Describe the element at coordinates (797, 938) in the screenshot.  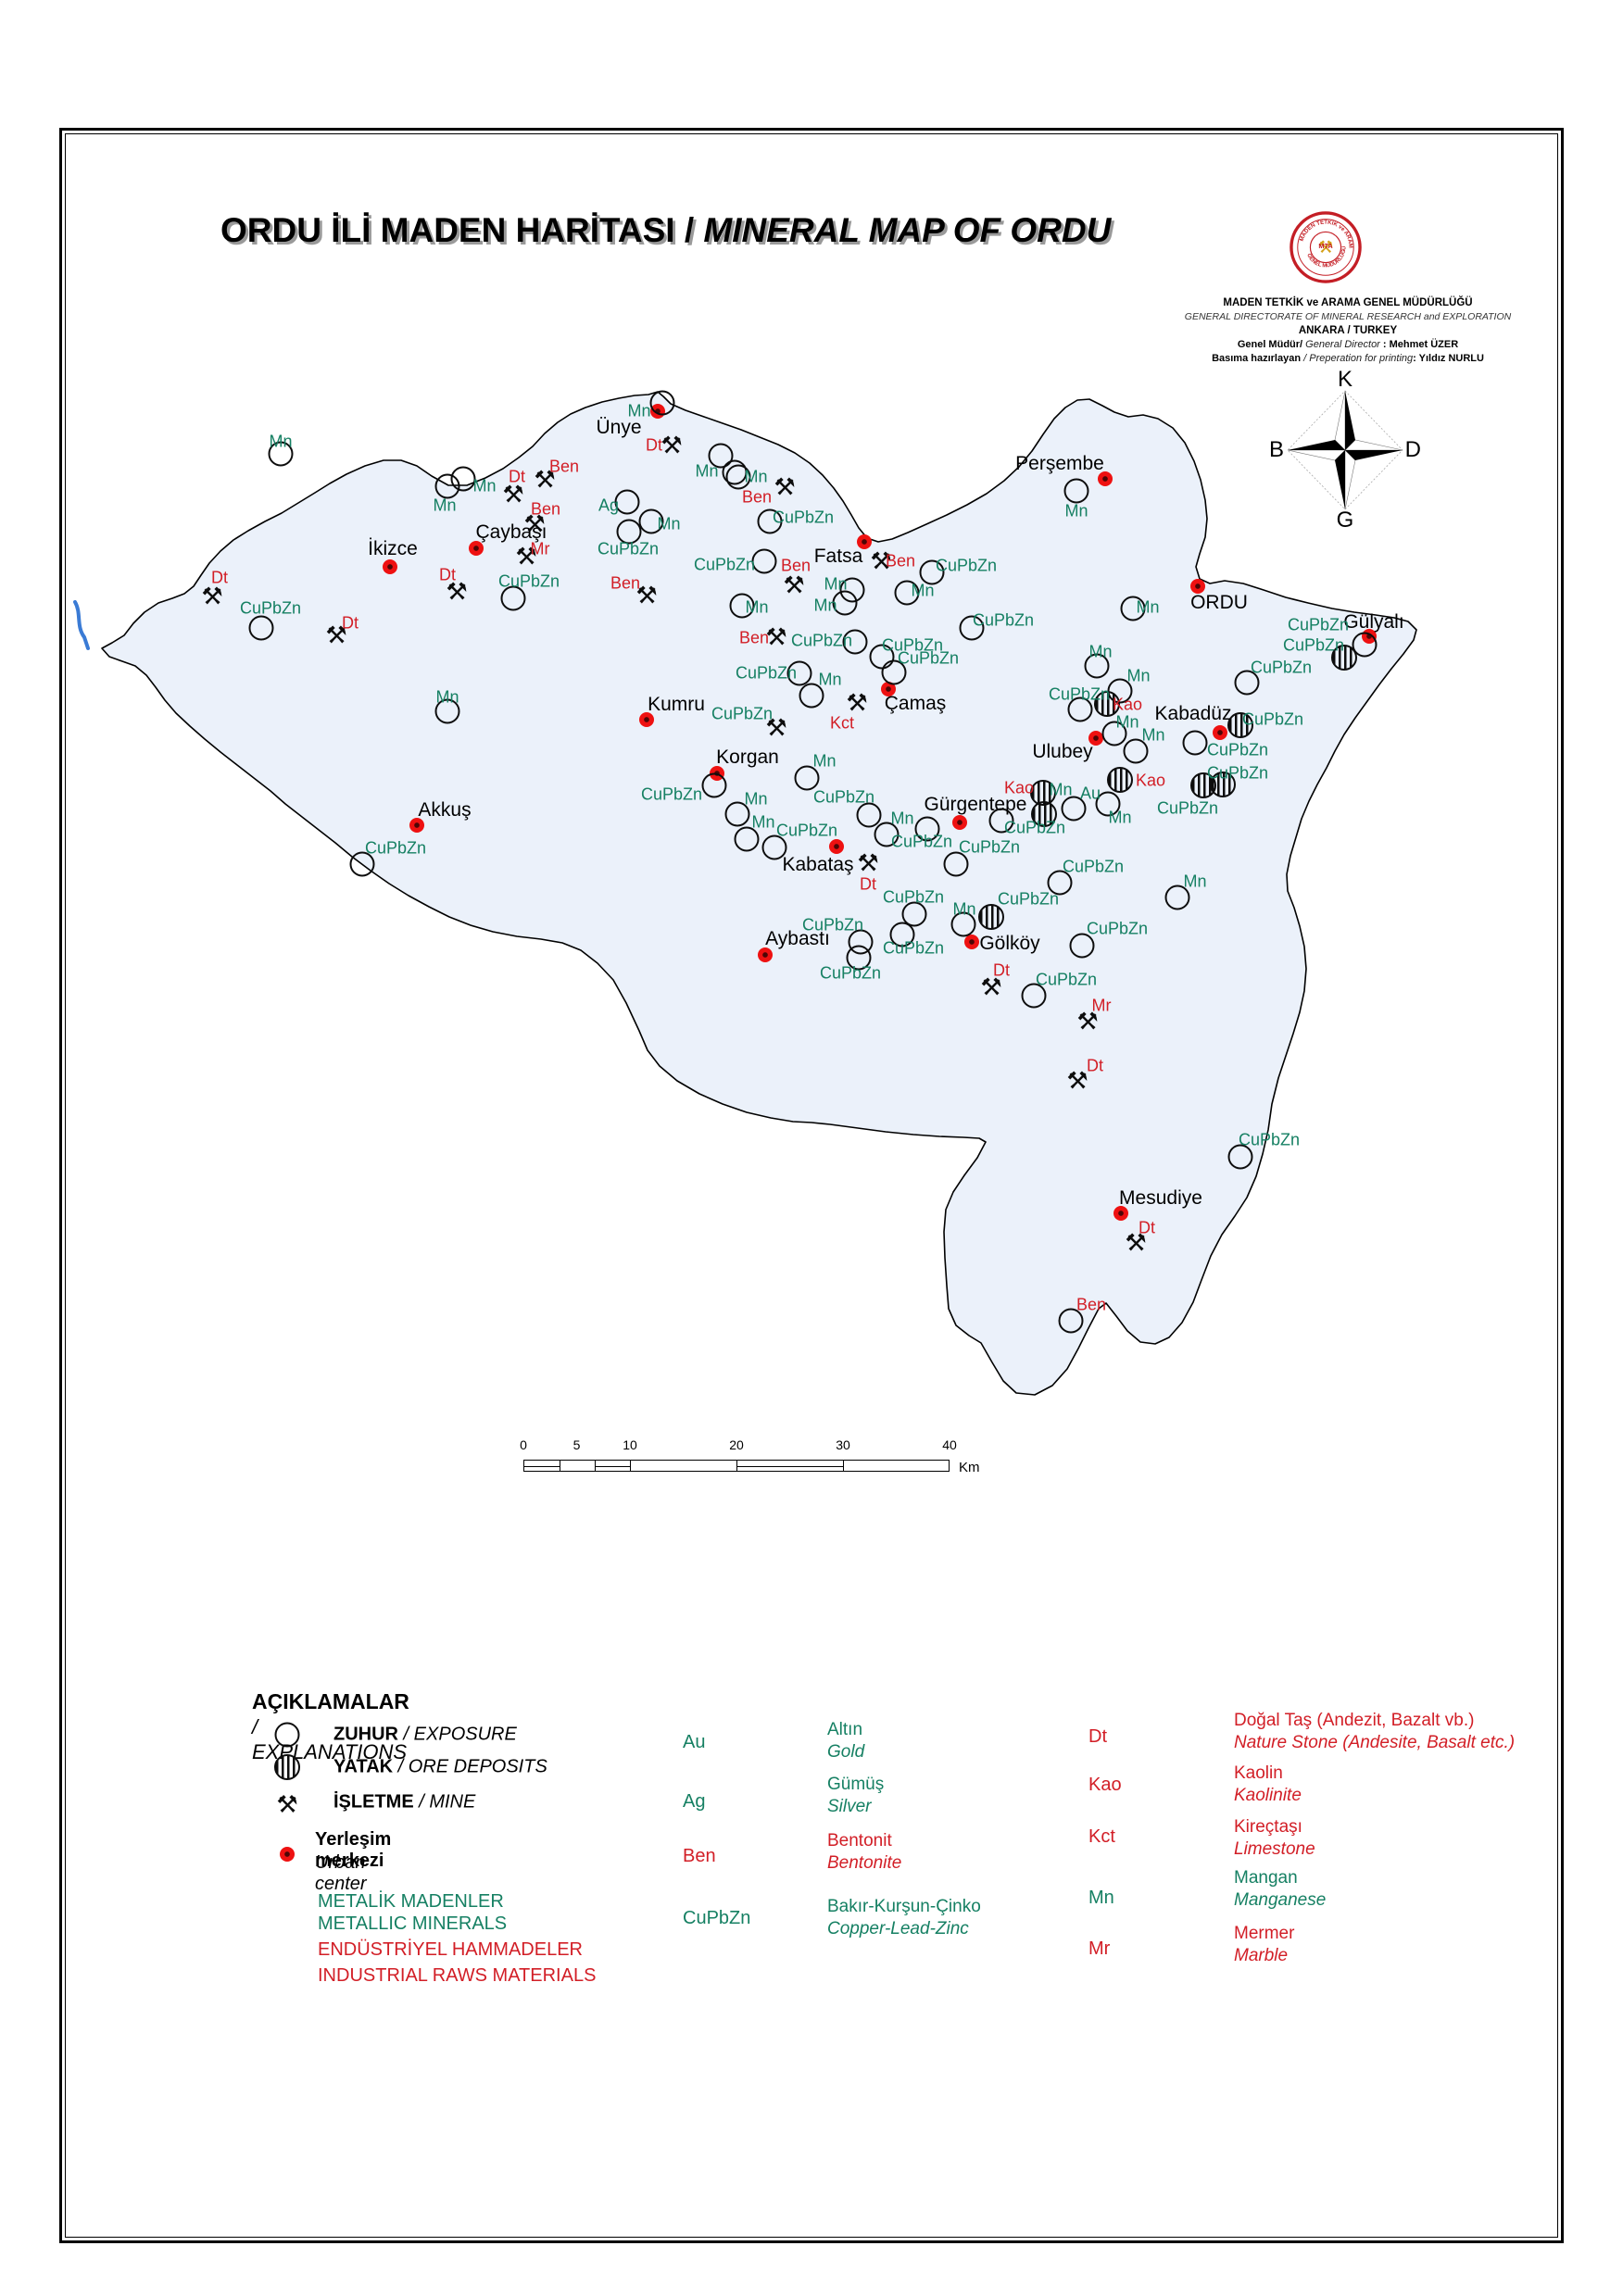
I see `city-label: Aybastı` at that location.